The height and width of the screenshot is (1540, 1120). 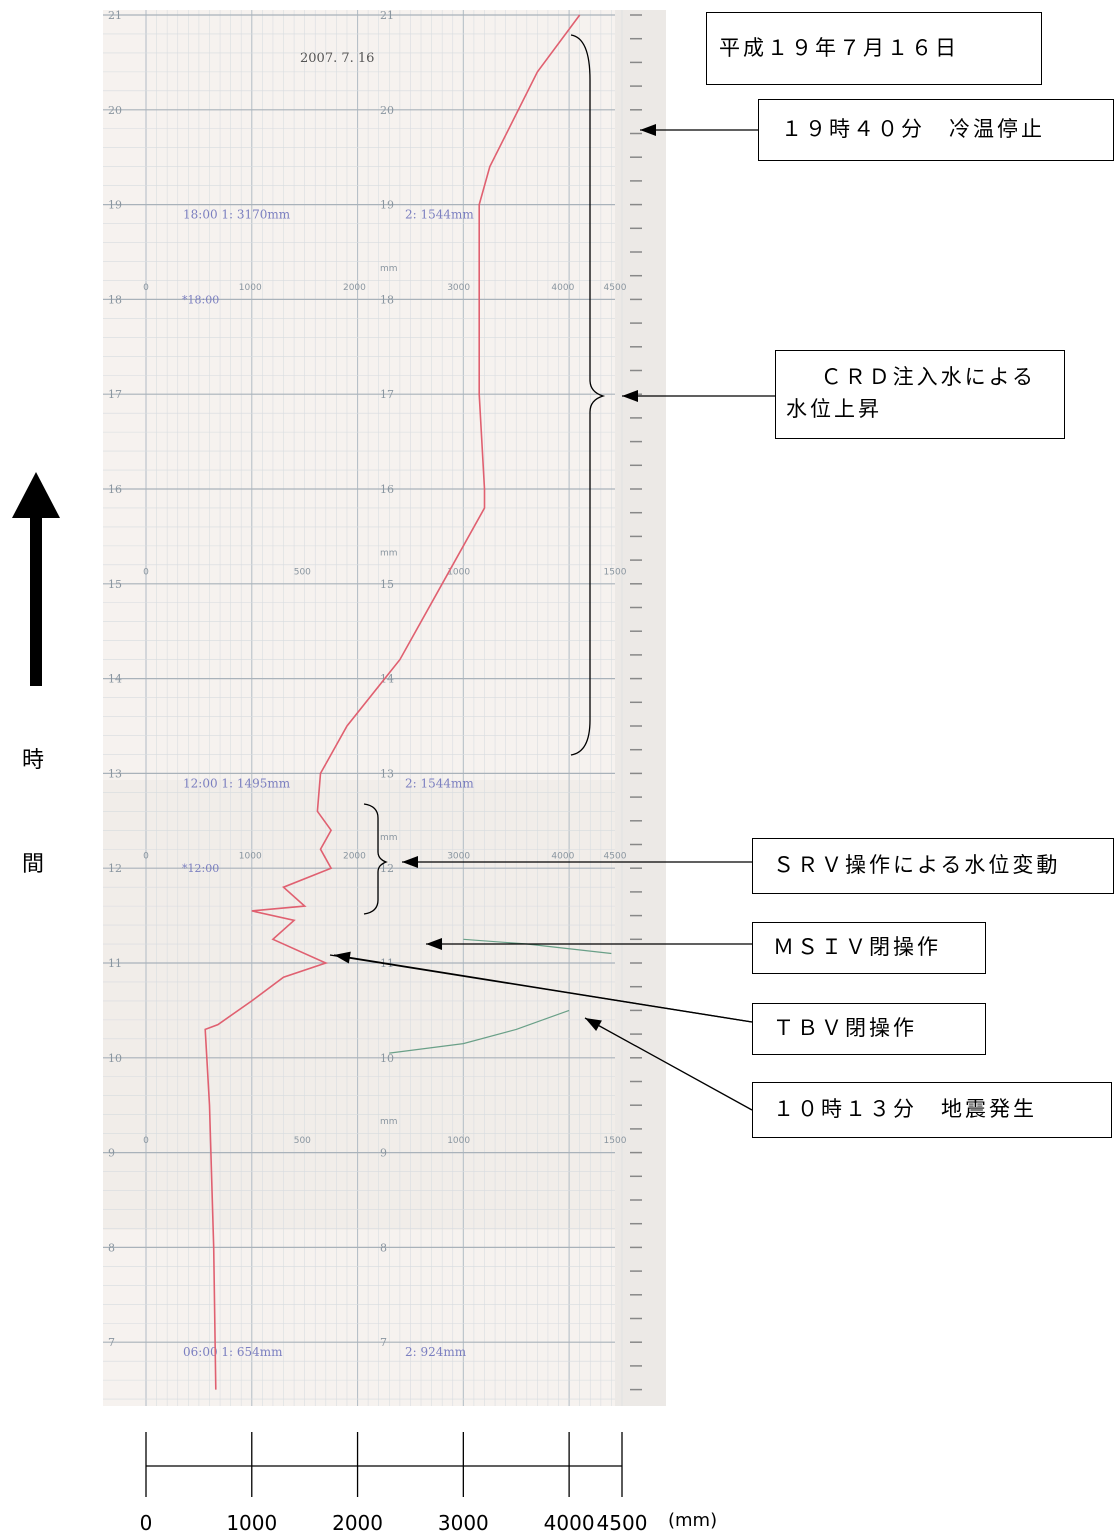 What do you see at coordinates (233, 1352) in the screenshot?
I see `printout-ch1: 06:00 1: 654mm` at bounding box center [233, 1352].